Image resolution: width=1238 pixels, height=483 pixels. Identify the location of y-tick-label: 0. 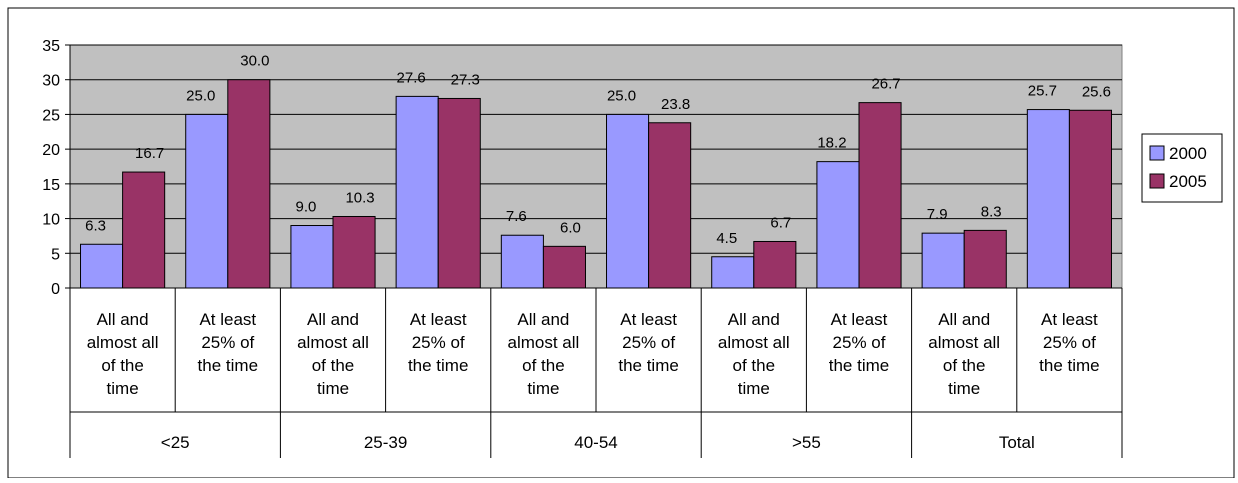
(55, 289).